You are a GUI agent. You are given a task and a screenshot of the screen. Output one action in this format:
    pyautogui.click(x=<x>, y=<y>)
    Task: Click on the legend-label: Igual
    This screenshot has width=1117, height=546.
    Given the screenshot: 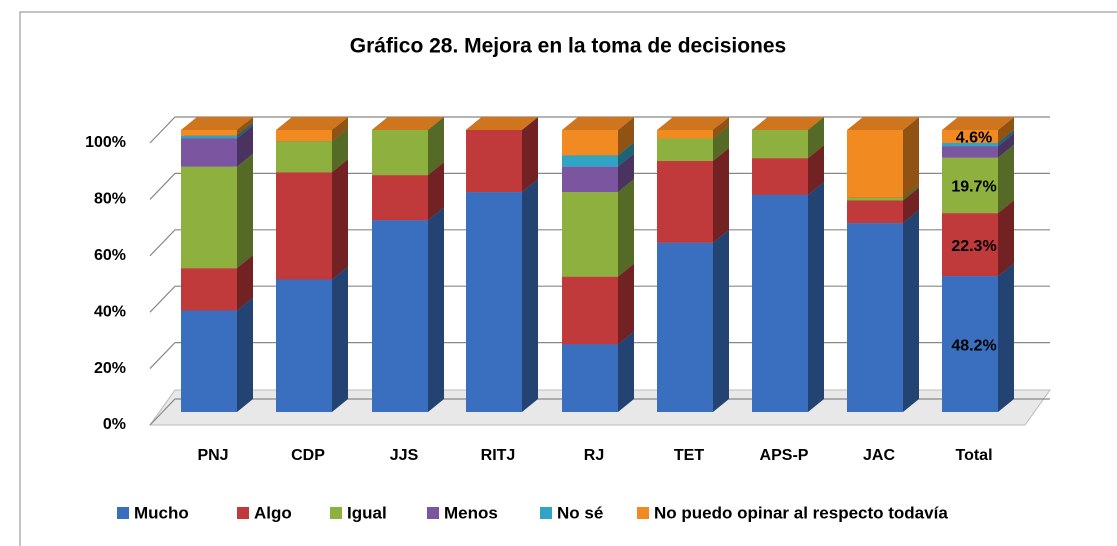 What is the action you would take?
    pyautogui.click(x=367, y=512)
    